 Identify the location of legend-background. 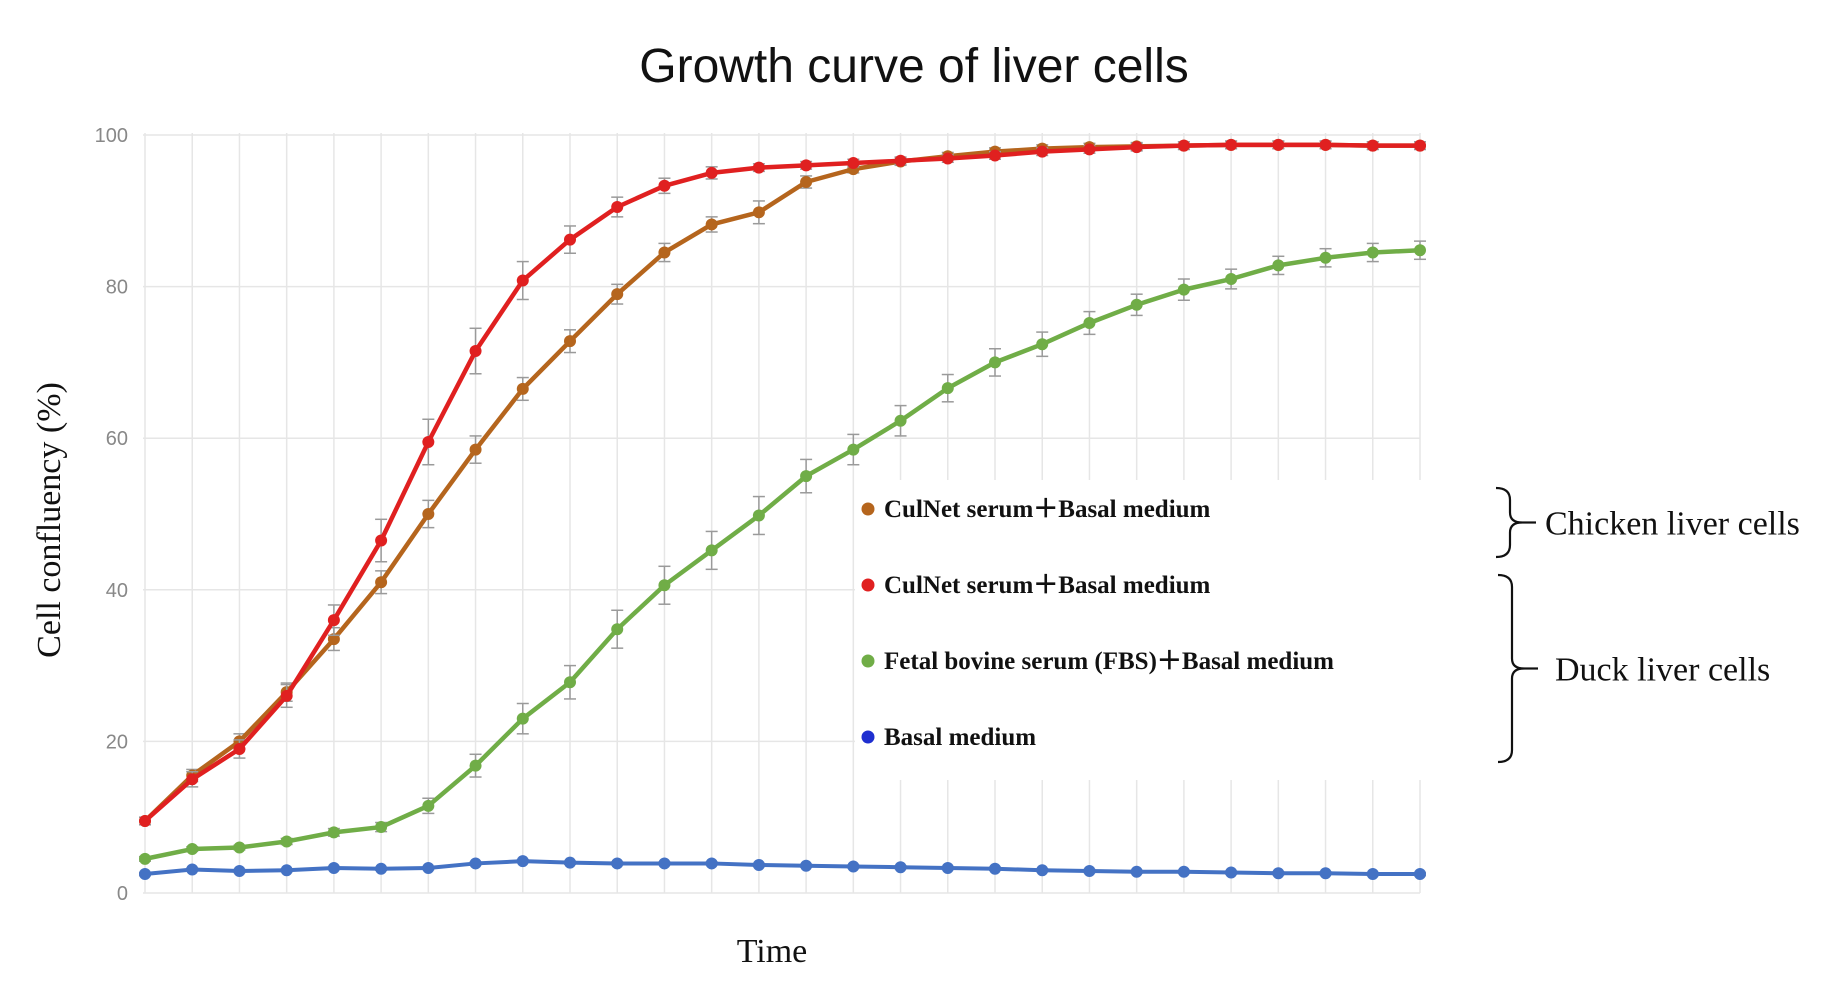
(1142, 630).